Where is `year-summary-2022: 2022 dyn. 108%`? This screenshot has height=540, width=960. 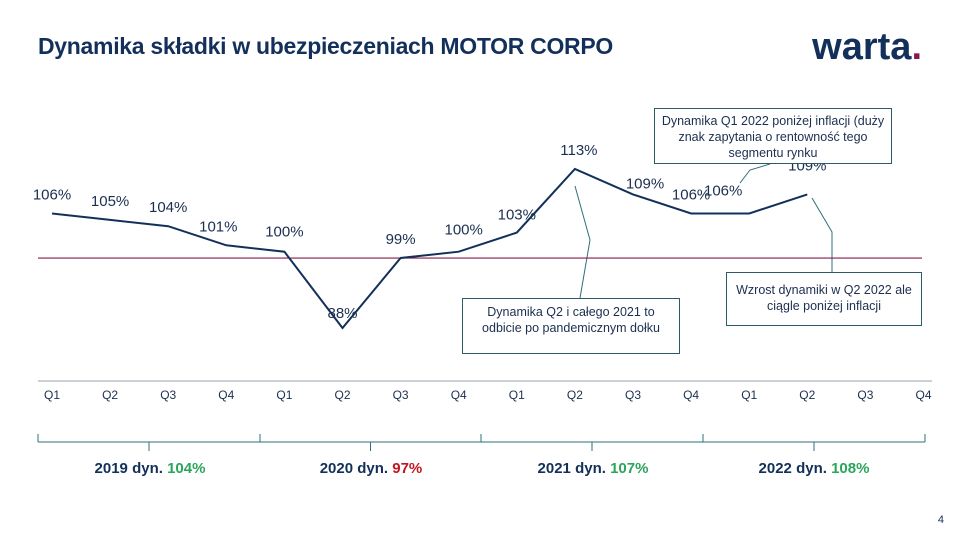
year-summary-2022: 2022 dyn. 108% is located at coordinates (814, 468).